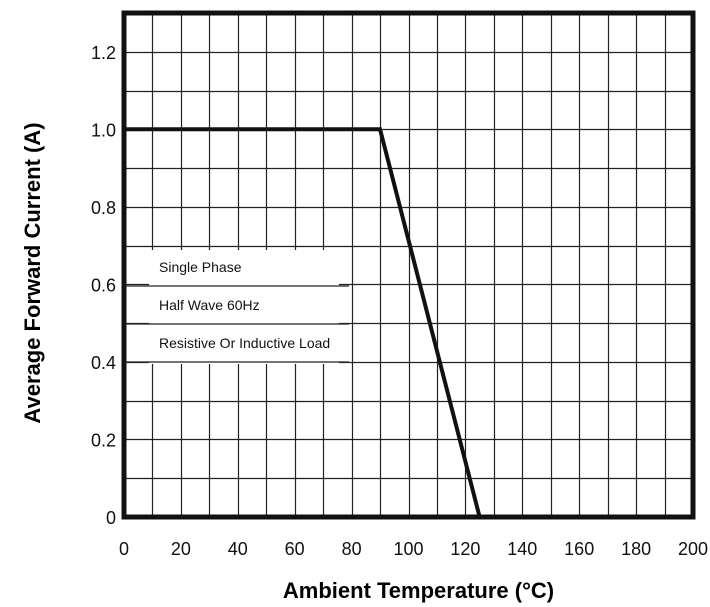 This screenshot has height=607, width=710. What do you see at coordinates (124, 549) in the screenshot?
I see `x-tick-label: 0` at bounding box center [124, 549].